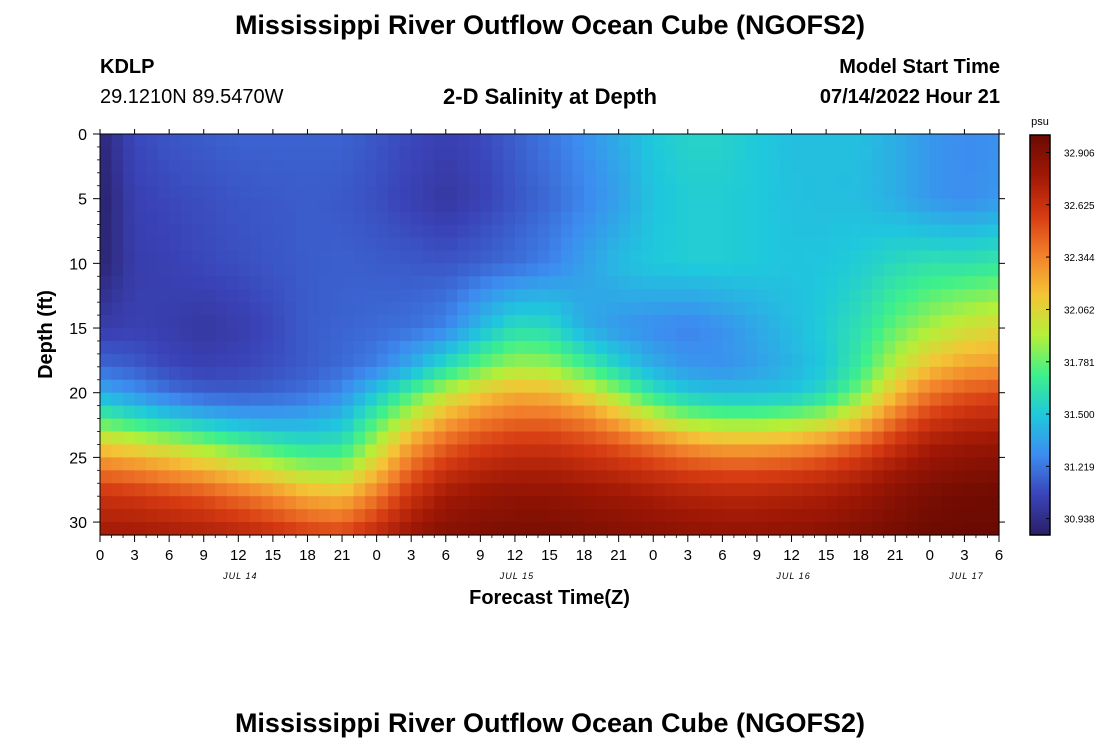 This screenshot has height=750, width=1100. I want to click on x-tick-label: 12, so click(515, 555).